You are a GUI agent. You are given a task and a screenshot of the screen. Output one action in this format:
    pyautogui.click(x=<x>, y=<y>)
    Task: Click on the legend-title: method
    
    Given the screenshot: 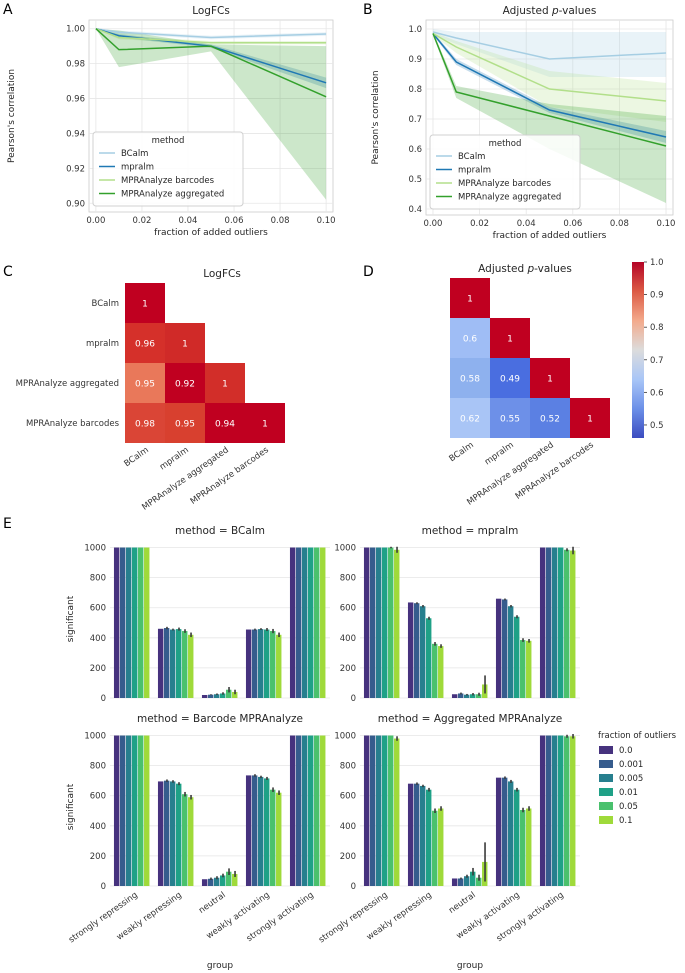 What is the action you would take?
    pyautogui.click(x=168, y=141)
    